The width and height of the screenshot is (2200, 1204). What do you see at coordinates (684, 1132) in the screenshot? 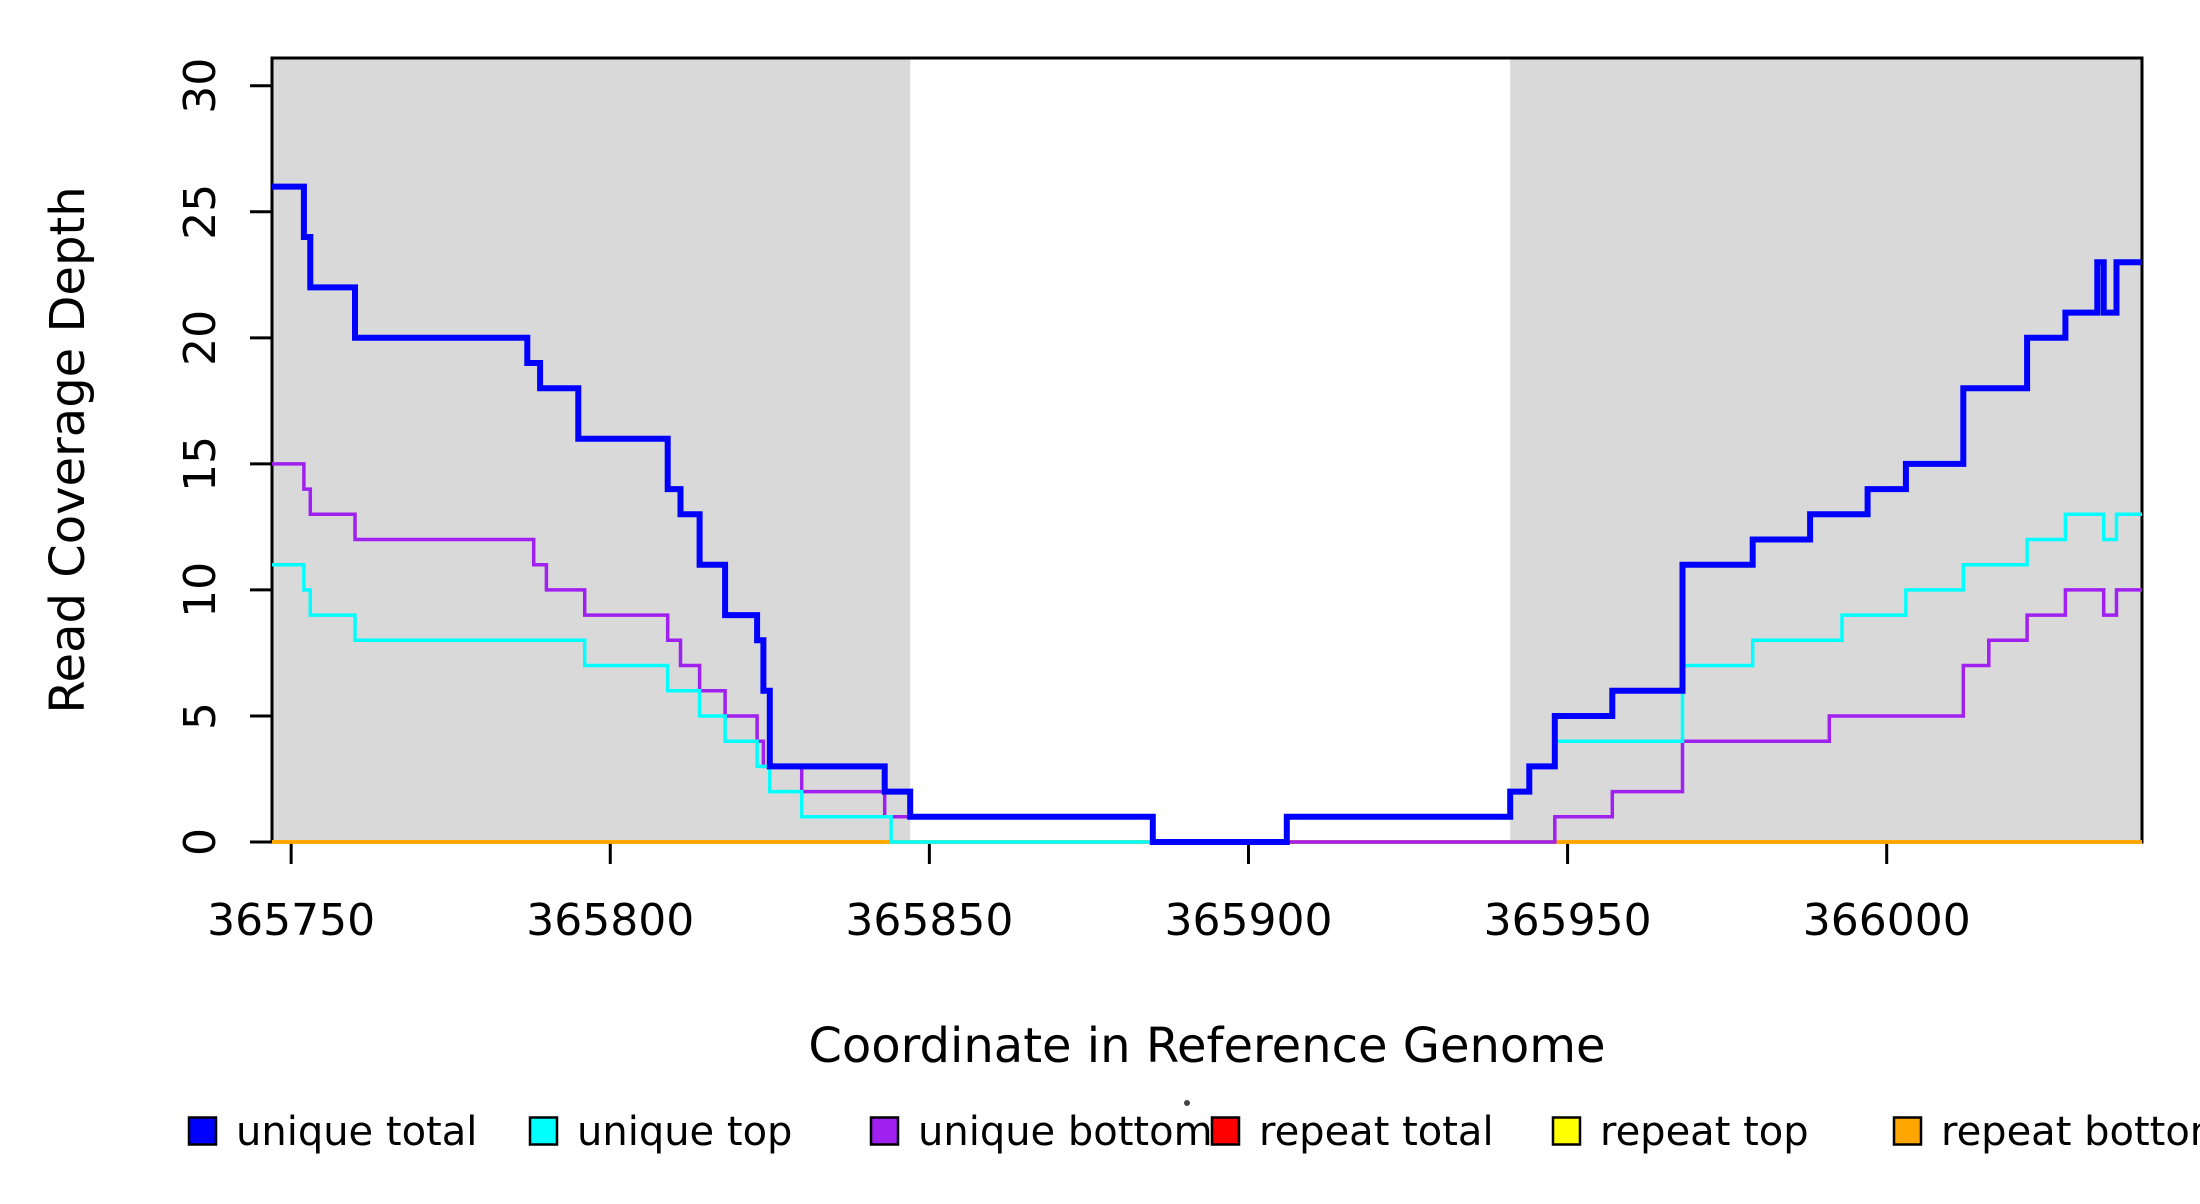
I see `legend-label-unique-top: unique top` at bounding box center [684, 1132].